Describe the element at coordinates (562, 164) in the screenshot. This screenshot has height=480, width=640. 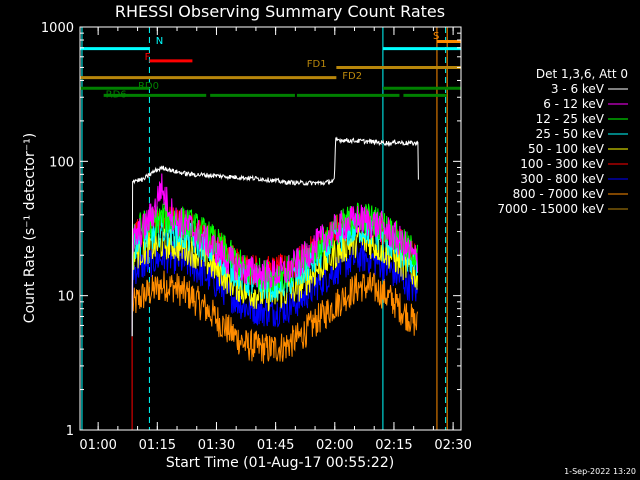
I see `legend-label-5: 100 - 300 keV` at that location.